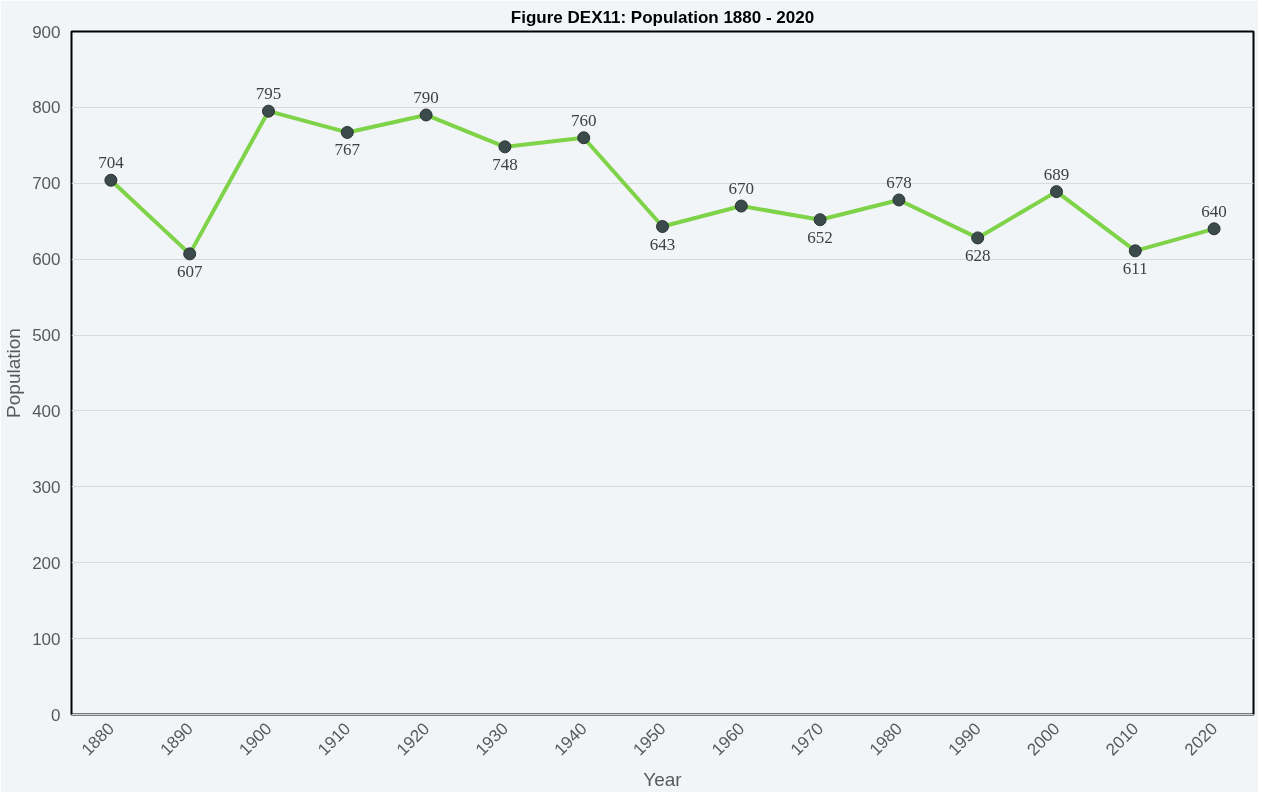  I want to click on chart-title: Figure DEX11: Population 1880 - 2020, so click(662, 17).